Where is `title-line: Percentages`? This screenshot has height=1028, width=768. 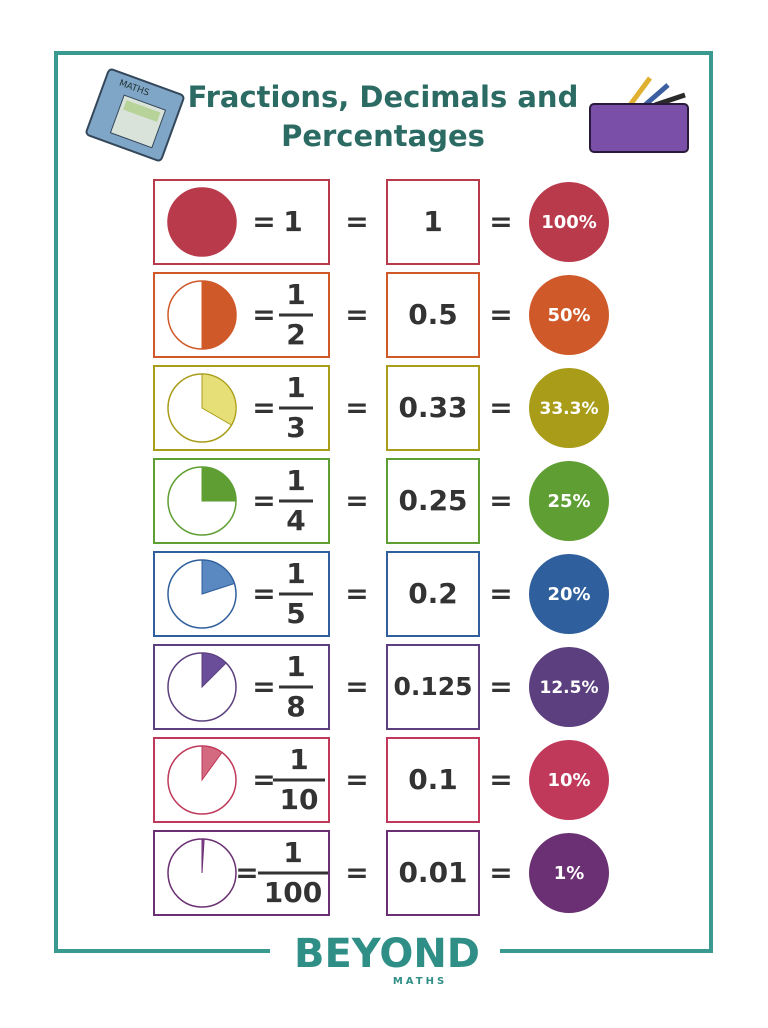
title-line: Percentages is located at coordinates (383, 136).